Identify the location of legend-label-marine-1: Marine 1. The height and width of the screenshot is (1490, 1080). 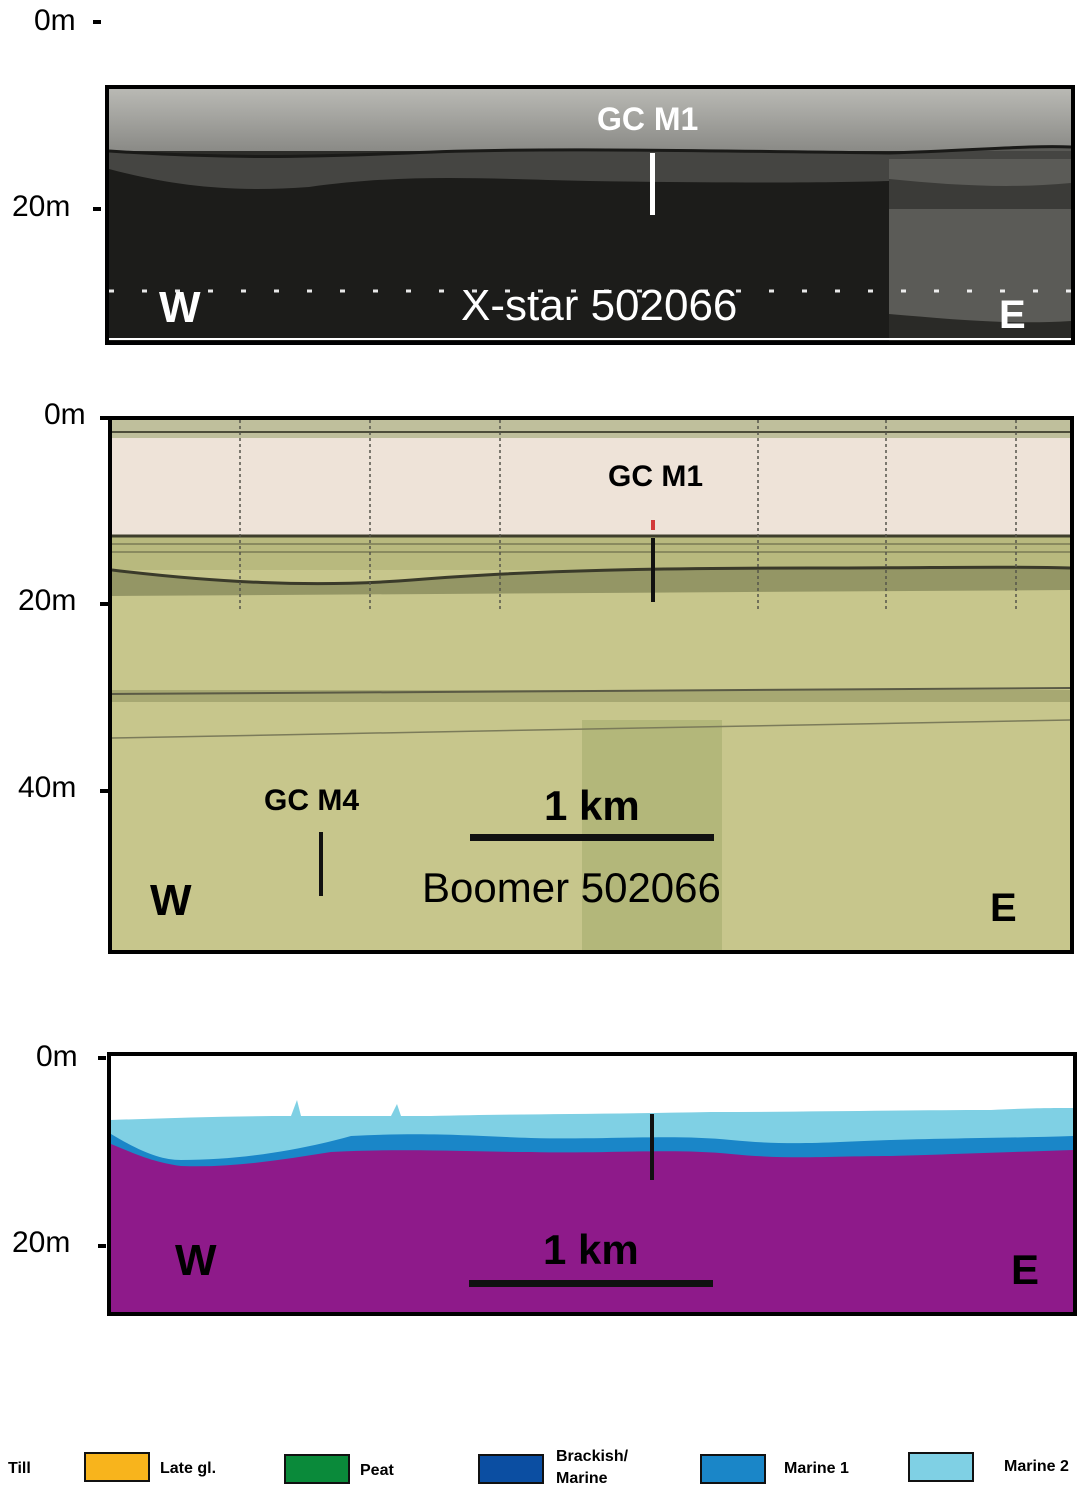
(816, 1468).